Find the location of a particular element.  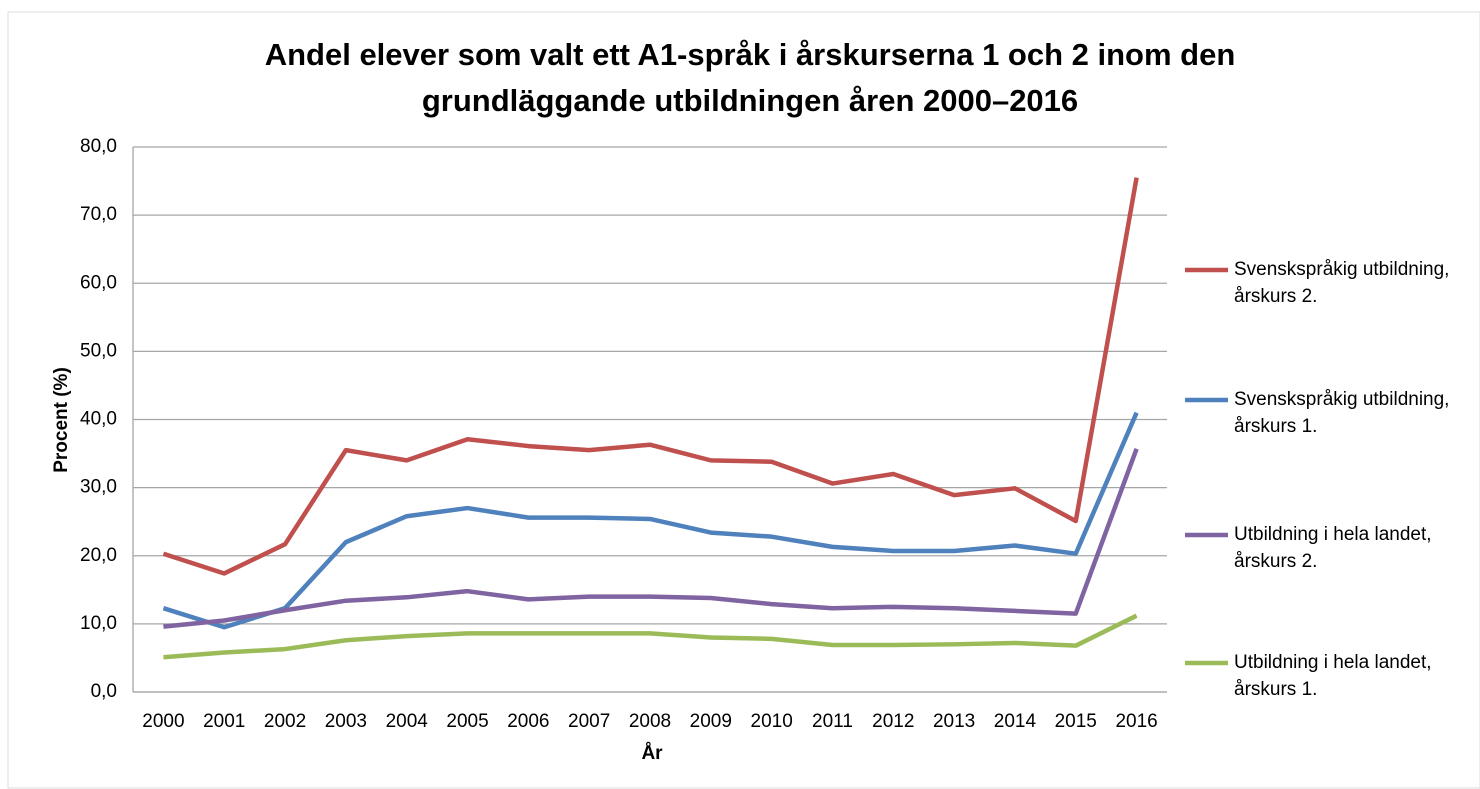

x-tick-label: 2003 is located at coordinates (346, 721).